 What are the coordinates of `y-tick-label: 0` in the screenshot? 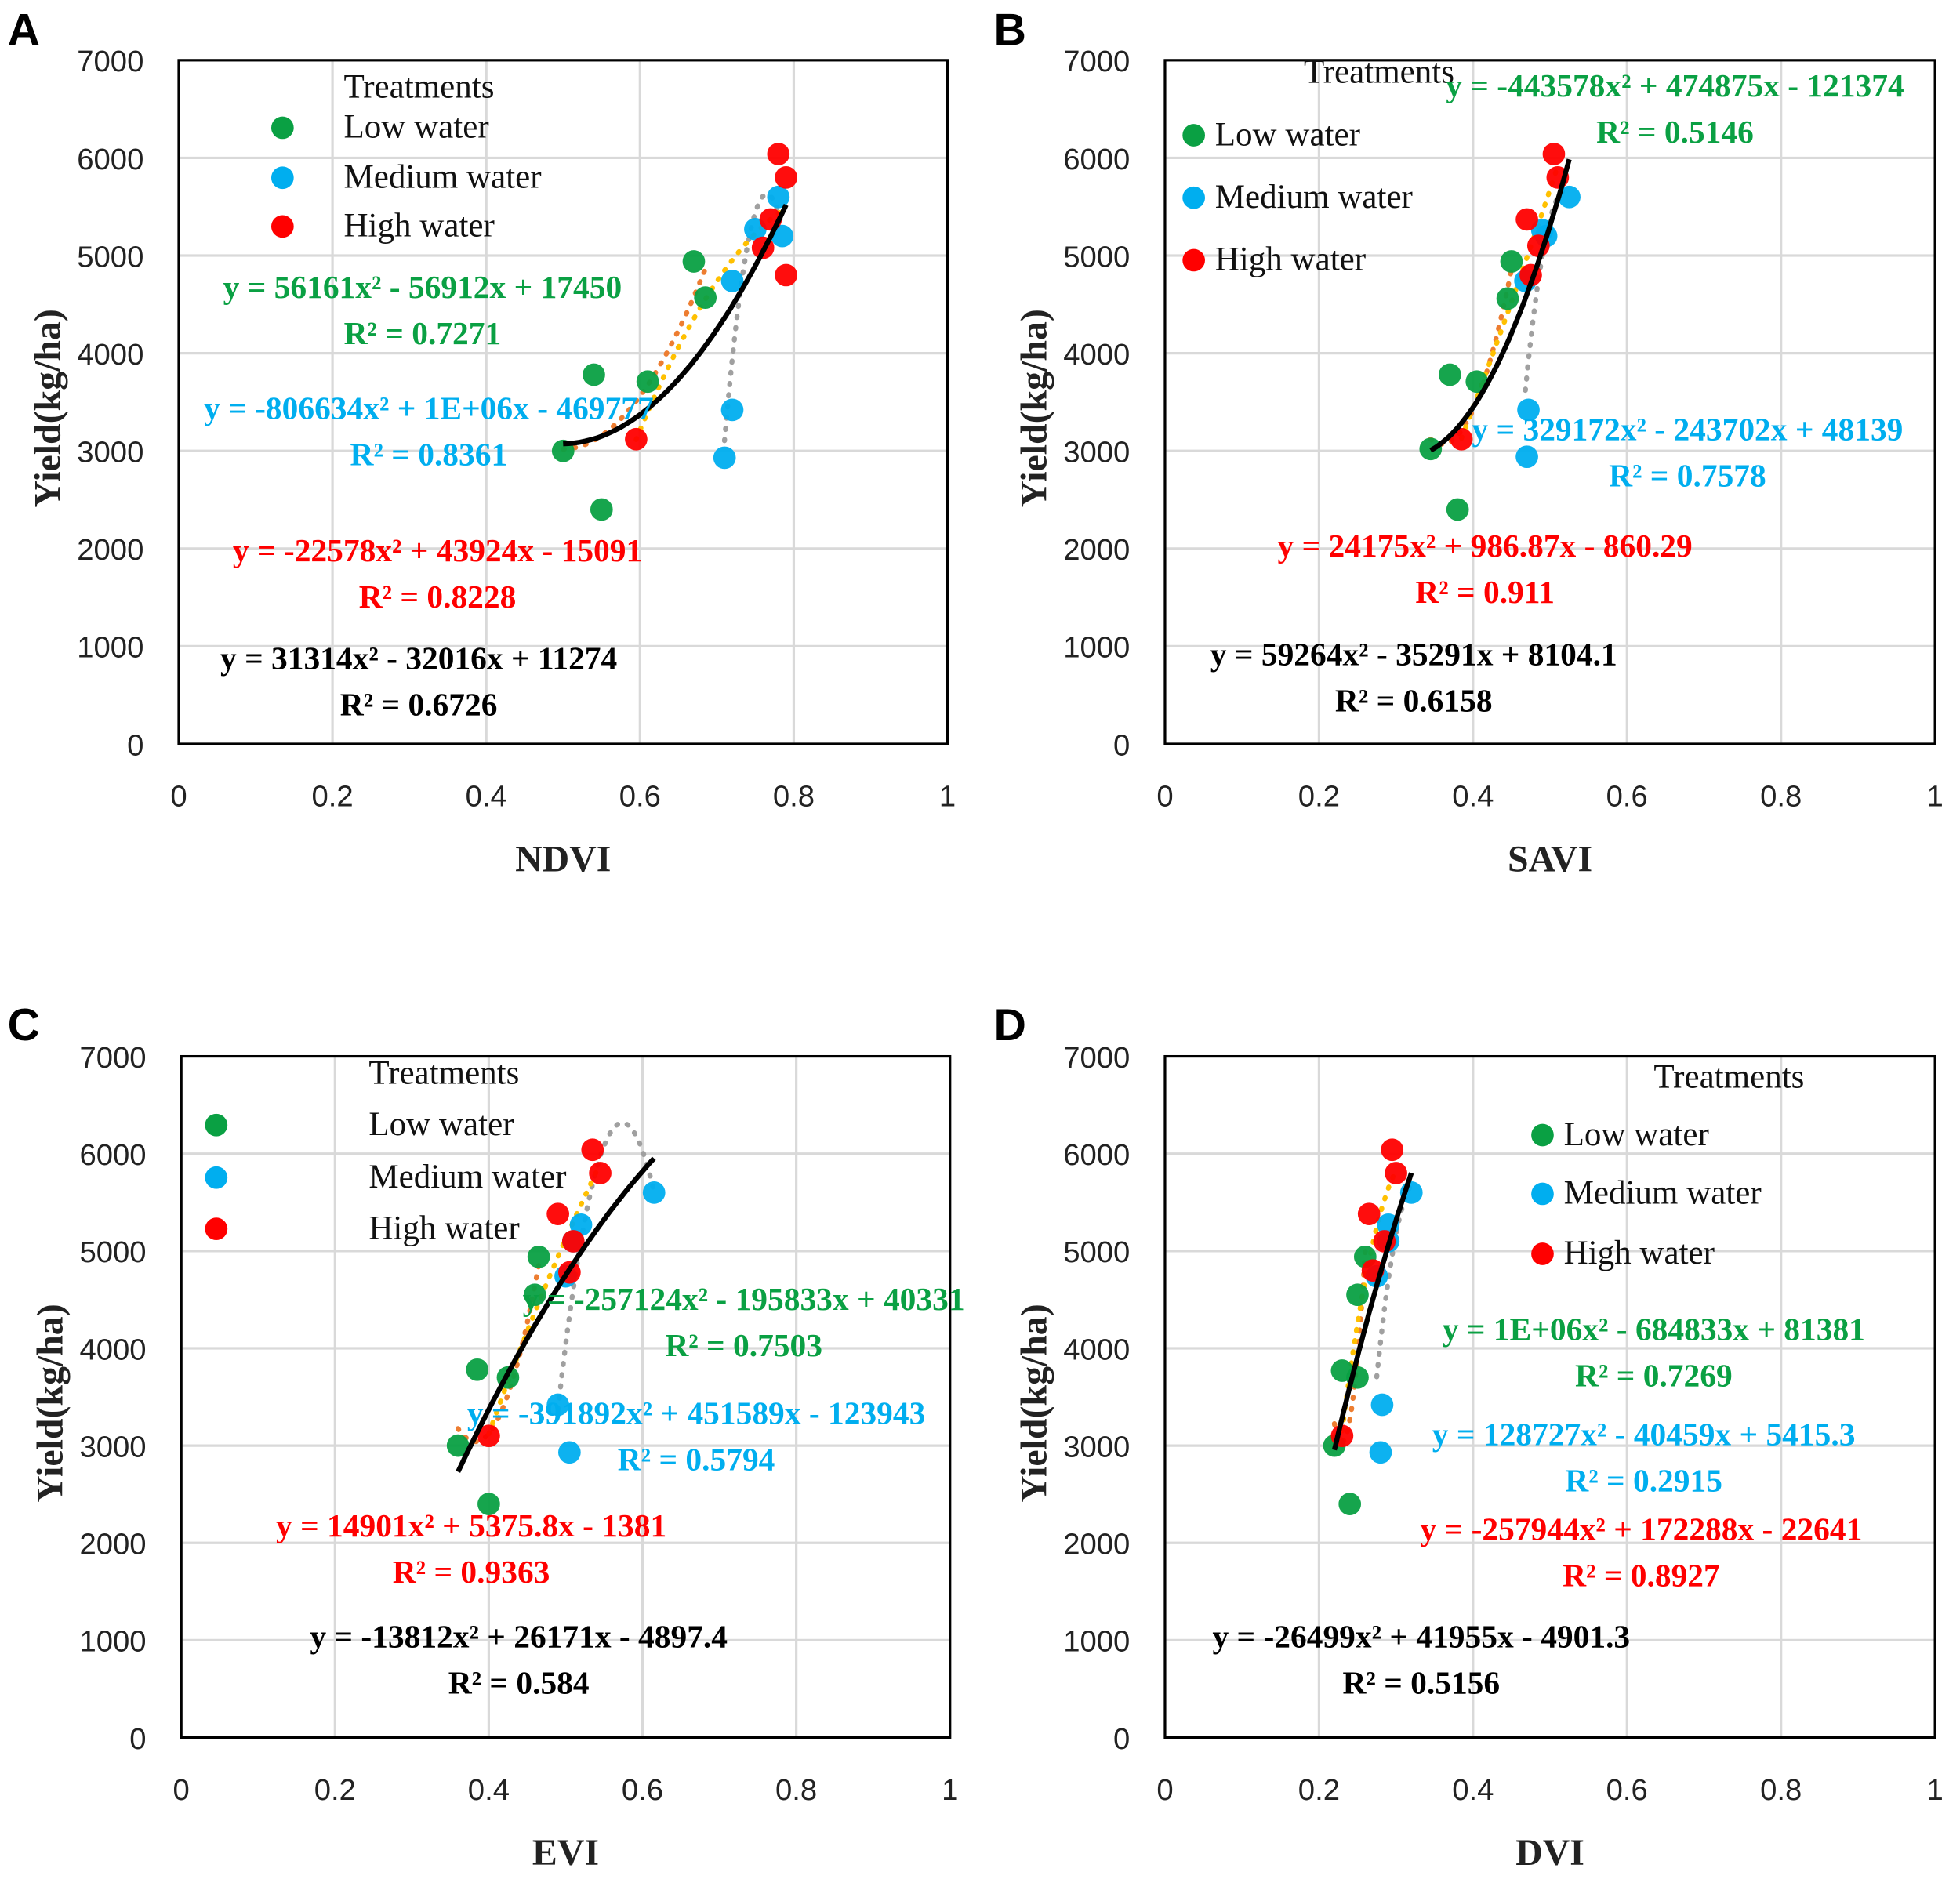 It's located at (1121, 745).